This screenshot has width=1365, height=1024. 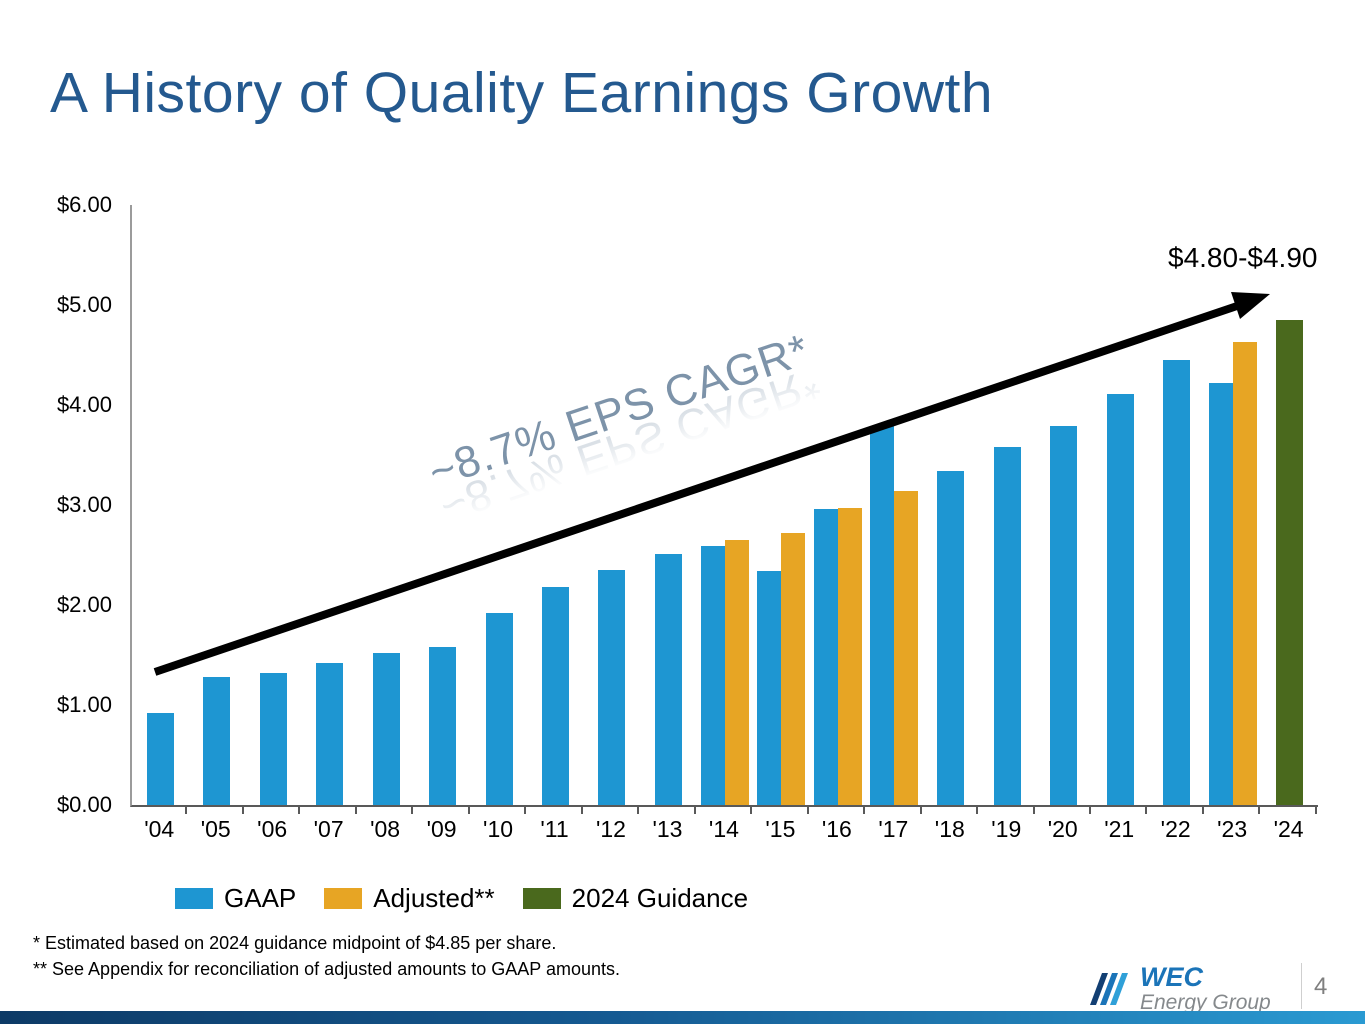 What do you see at coordinates (893, 829) in the screenshot?
I see `x-tick-label-17: '17` at bounding box center [893, 829].